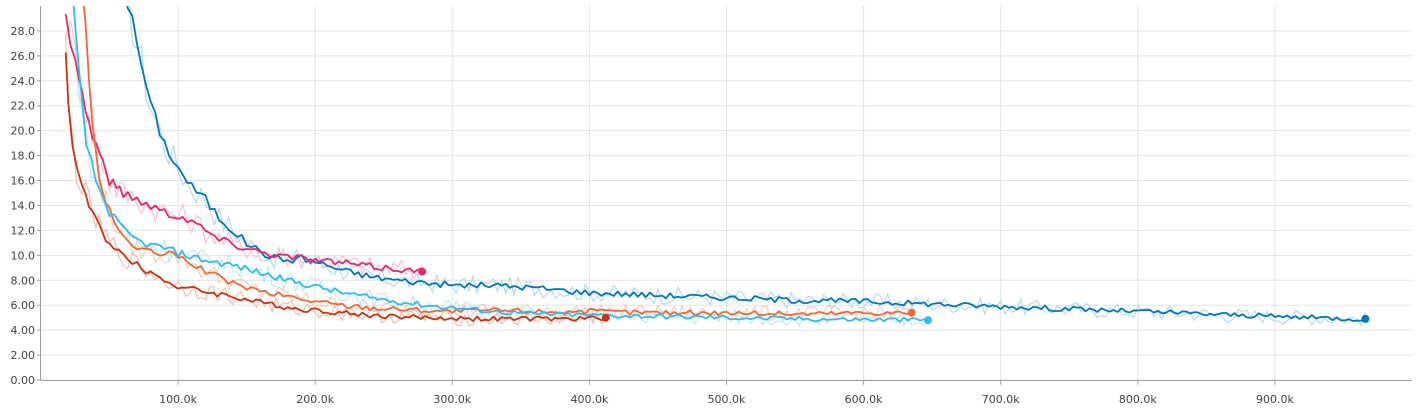  Describe the element at coordinates (23, 106) in the screenshot. I see `y-tick-label: 22.0` at that location.